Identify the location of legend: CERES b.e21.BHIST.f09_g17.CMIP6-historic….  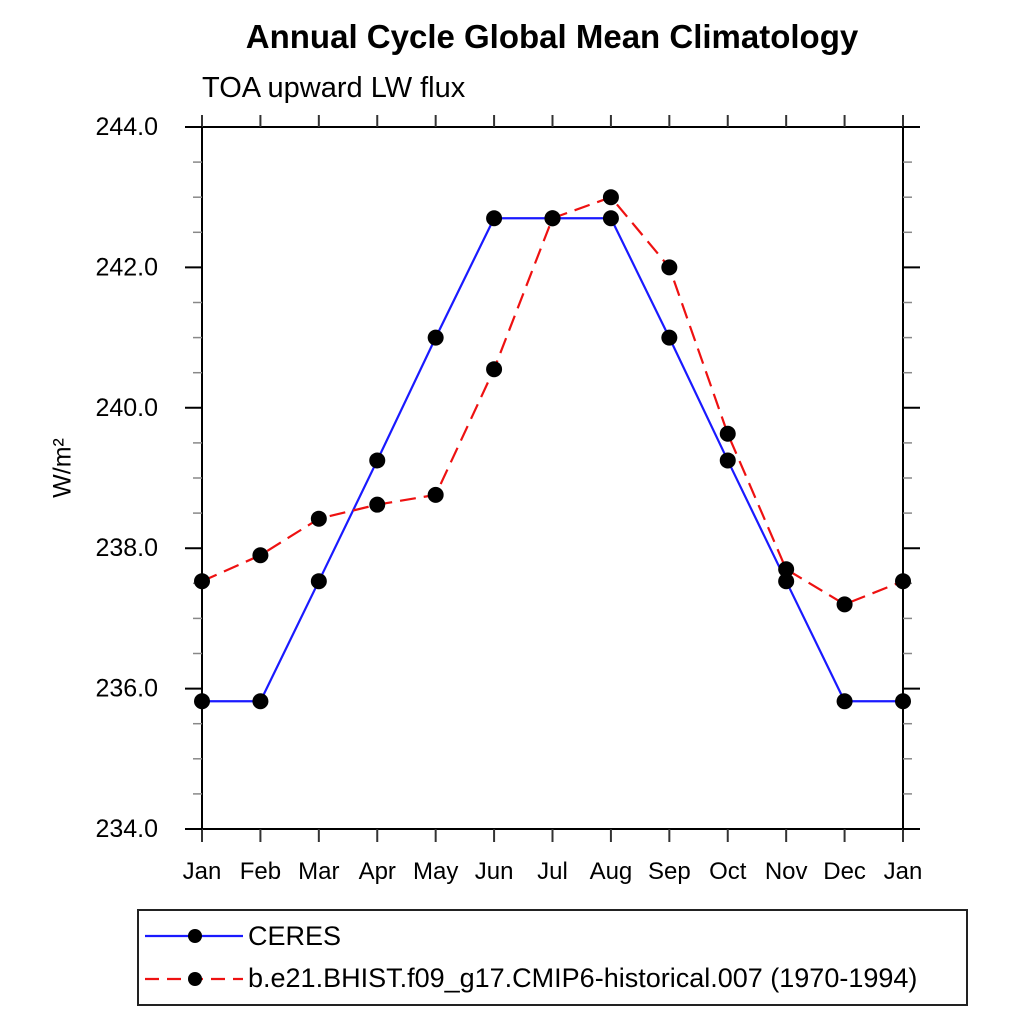
(552, 957).